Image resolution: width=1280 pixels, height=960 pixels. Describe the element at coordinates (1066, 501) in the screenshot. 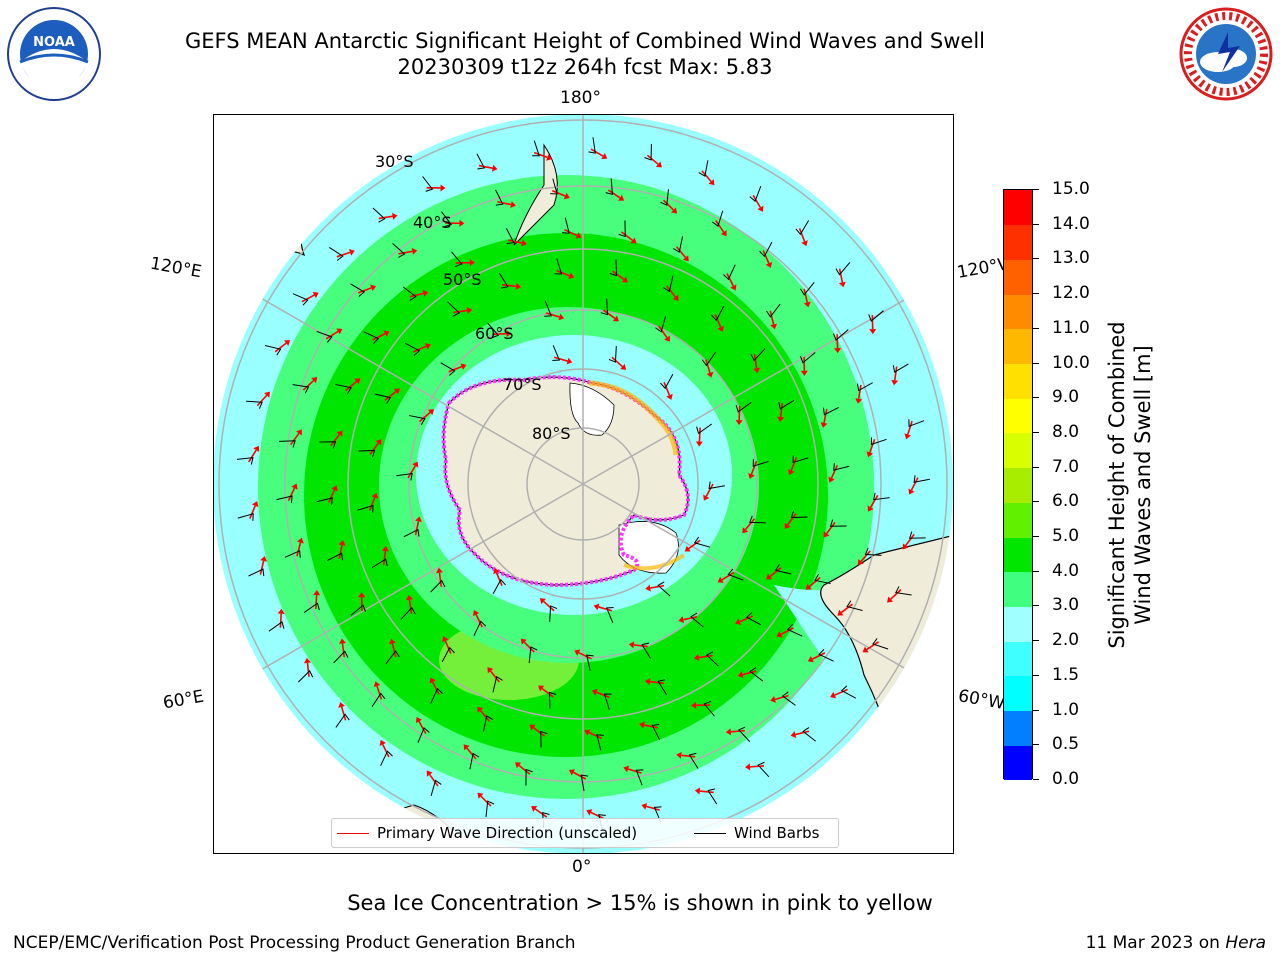

I see `colorbar-tick-label: 6.0` at that location.